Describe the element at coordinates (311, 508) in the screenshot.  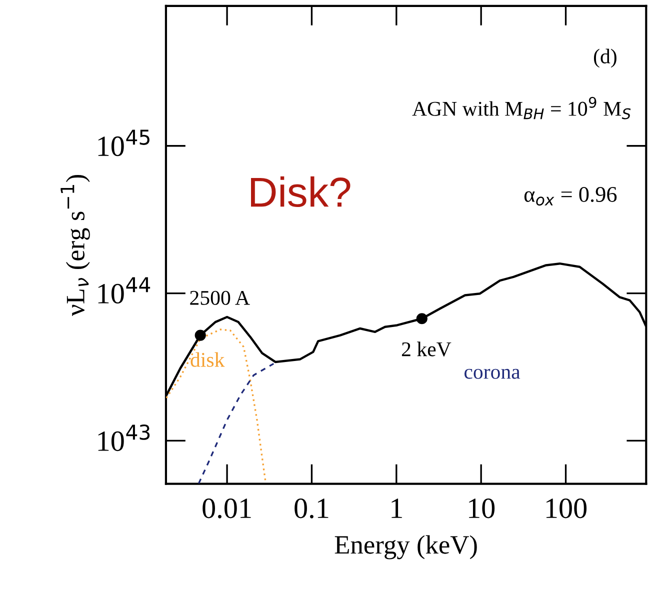
I see `x-tick-label: 0.1` at that location.